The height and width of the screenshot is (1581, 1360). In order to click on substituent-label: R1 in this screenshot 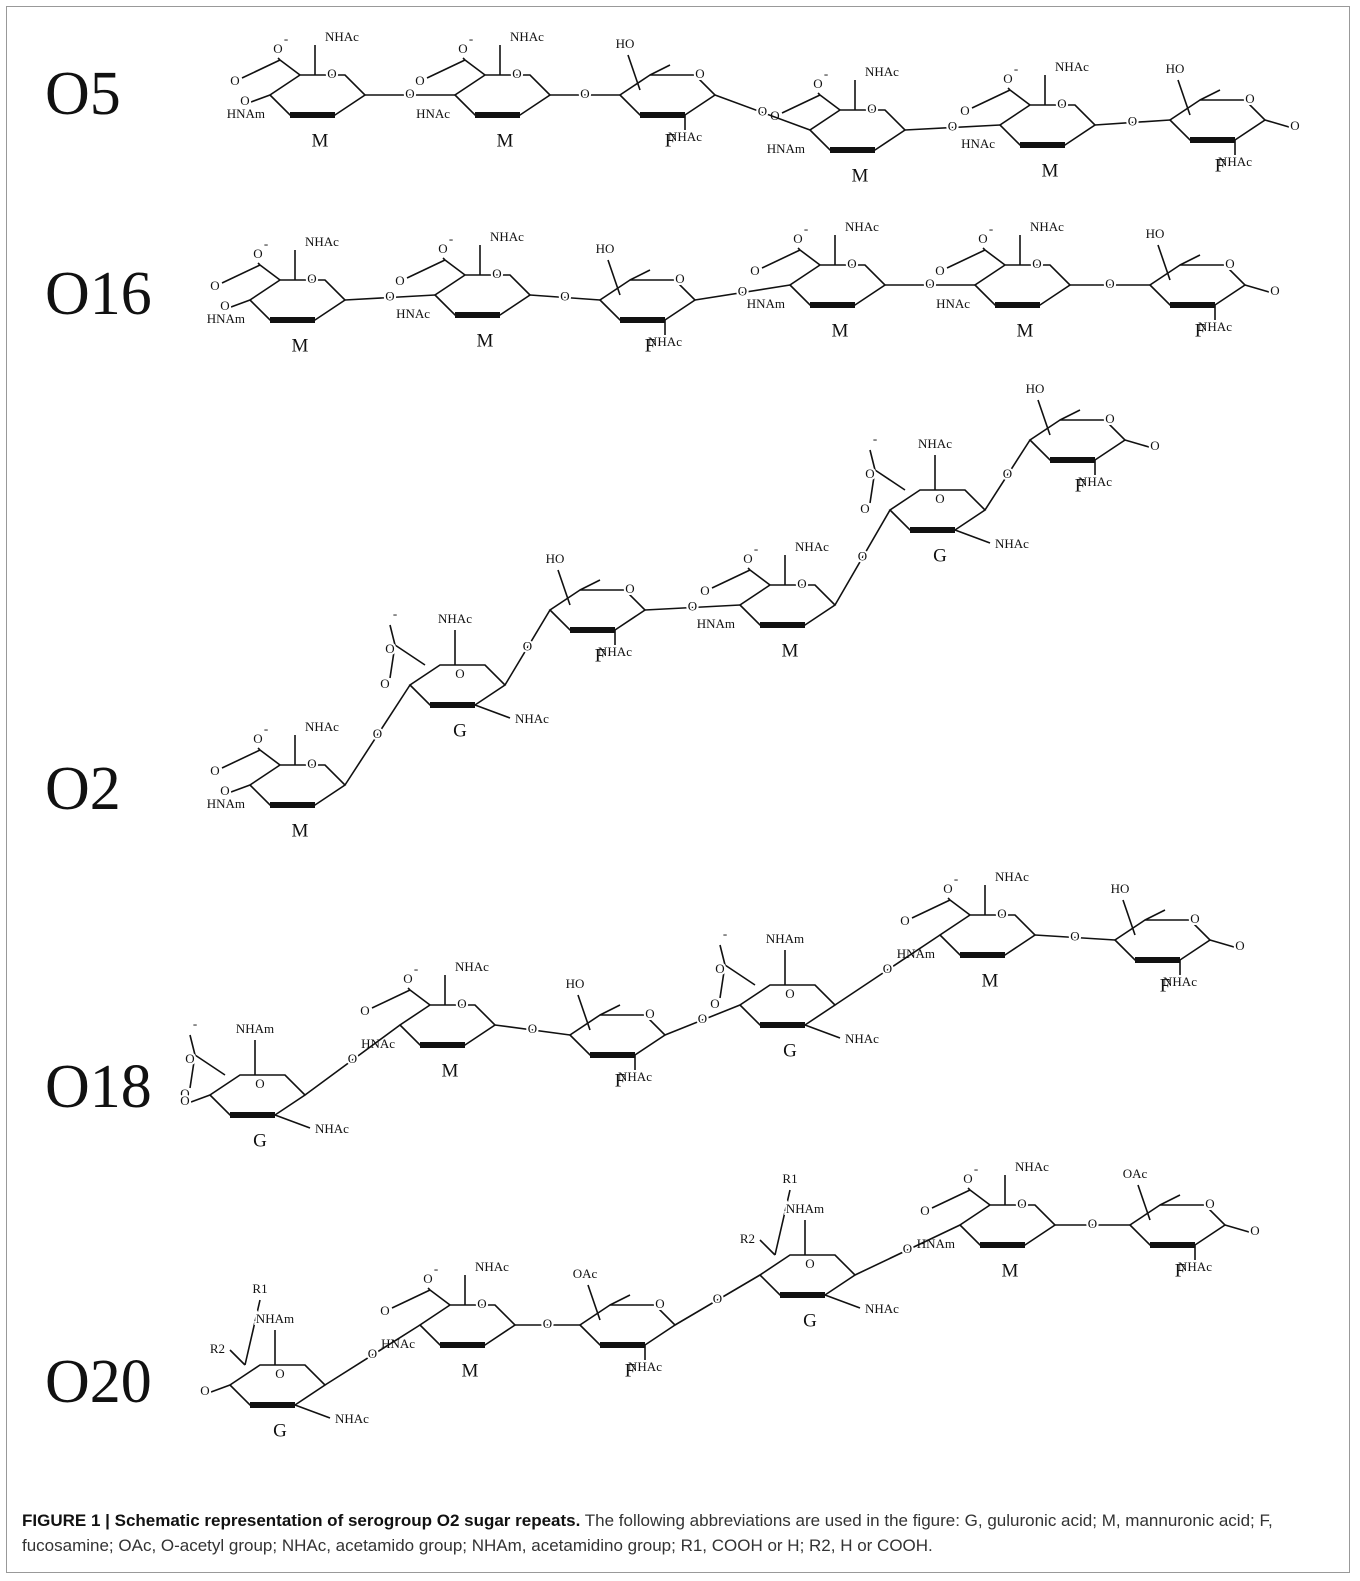, I will do `click(259, 1288)`.